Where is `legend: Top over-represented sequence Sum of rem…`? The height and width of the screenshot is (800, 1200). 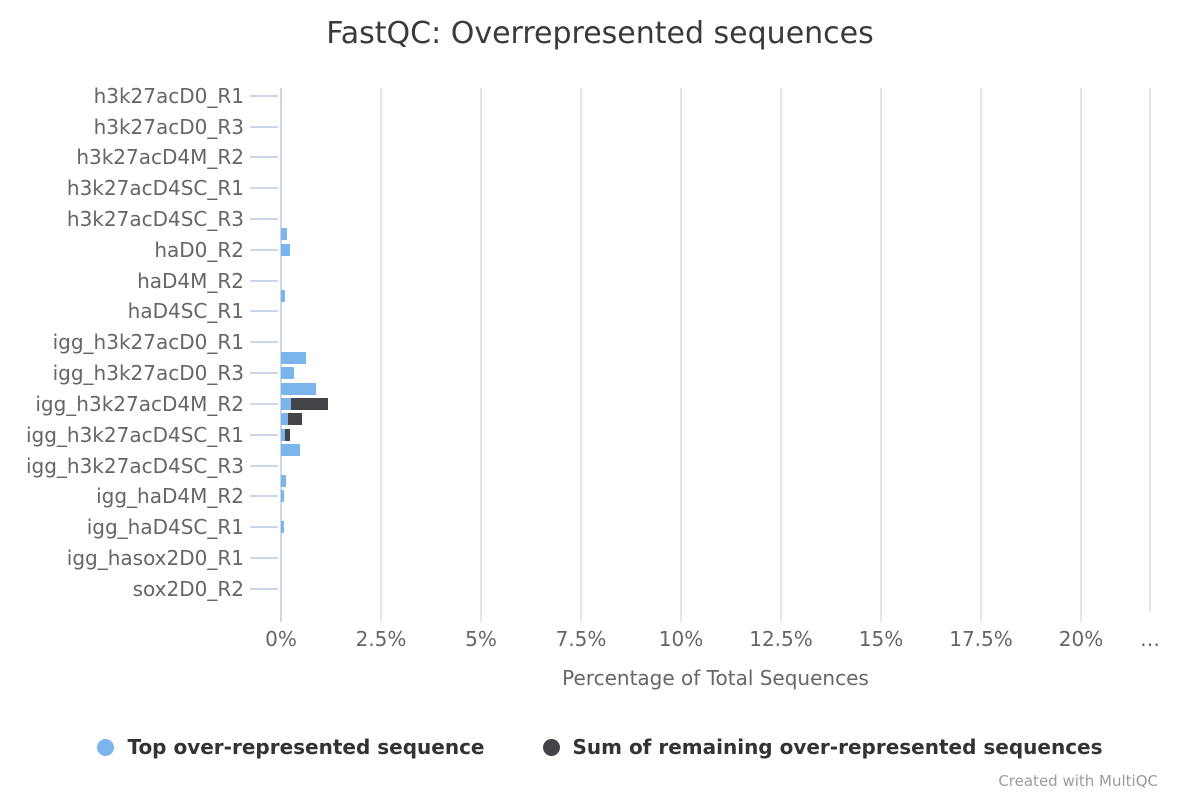 legend: Top over-represented sequence Sum of rem… is located at coordinates (600, 747).